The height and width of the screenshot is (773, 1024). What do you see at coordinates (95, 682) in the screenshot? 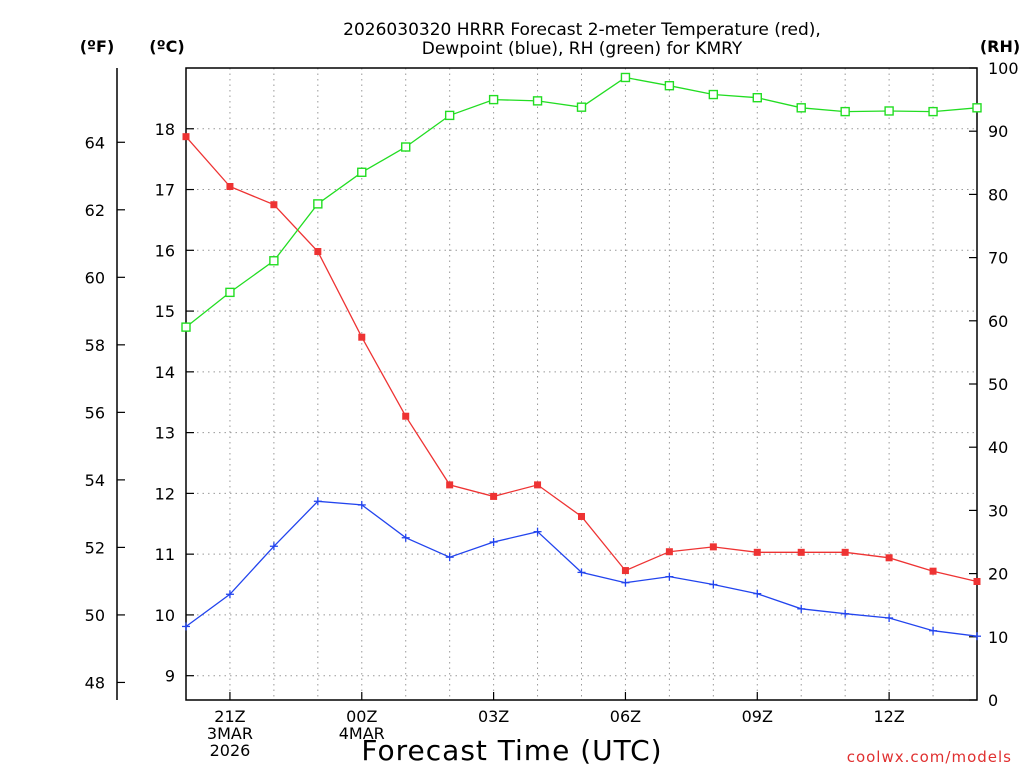
I see `fahrenheit-tick-label: 48` at bounding box center [95, 682].